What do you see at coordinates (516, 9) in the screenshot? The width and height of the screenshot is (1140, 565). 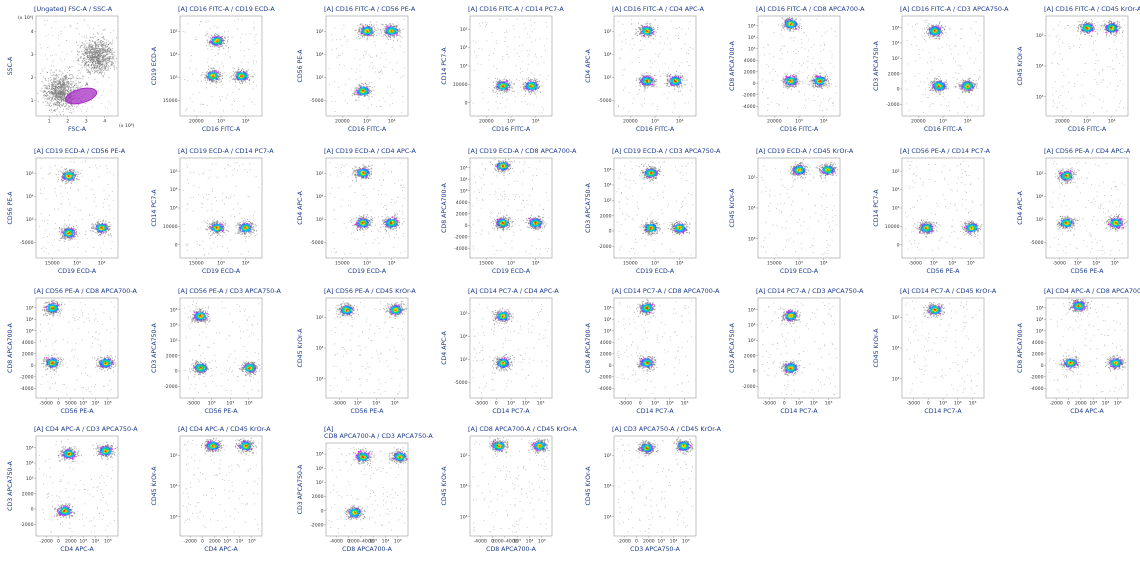 I see `plot-title: [A] CD16 FITC-A / CD14 PC7-A` at bounding box center [516, 9].